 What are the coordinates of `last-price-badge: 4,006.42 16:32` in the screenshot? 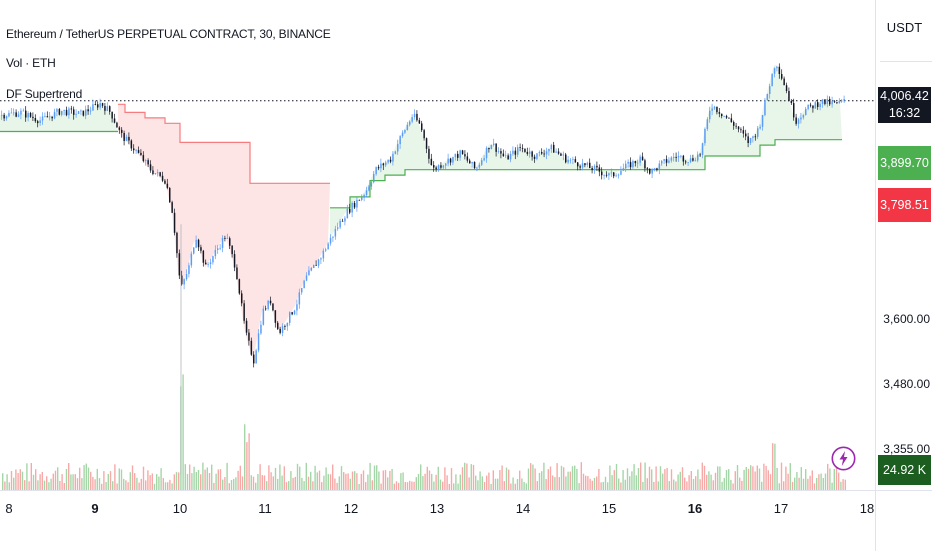 It's located at (904, 105).